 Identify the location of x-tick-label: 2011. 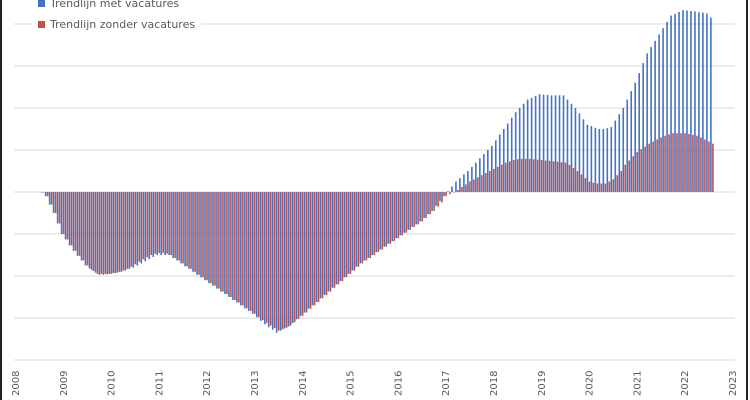
(159, 383).